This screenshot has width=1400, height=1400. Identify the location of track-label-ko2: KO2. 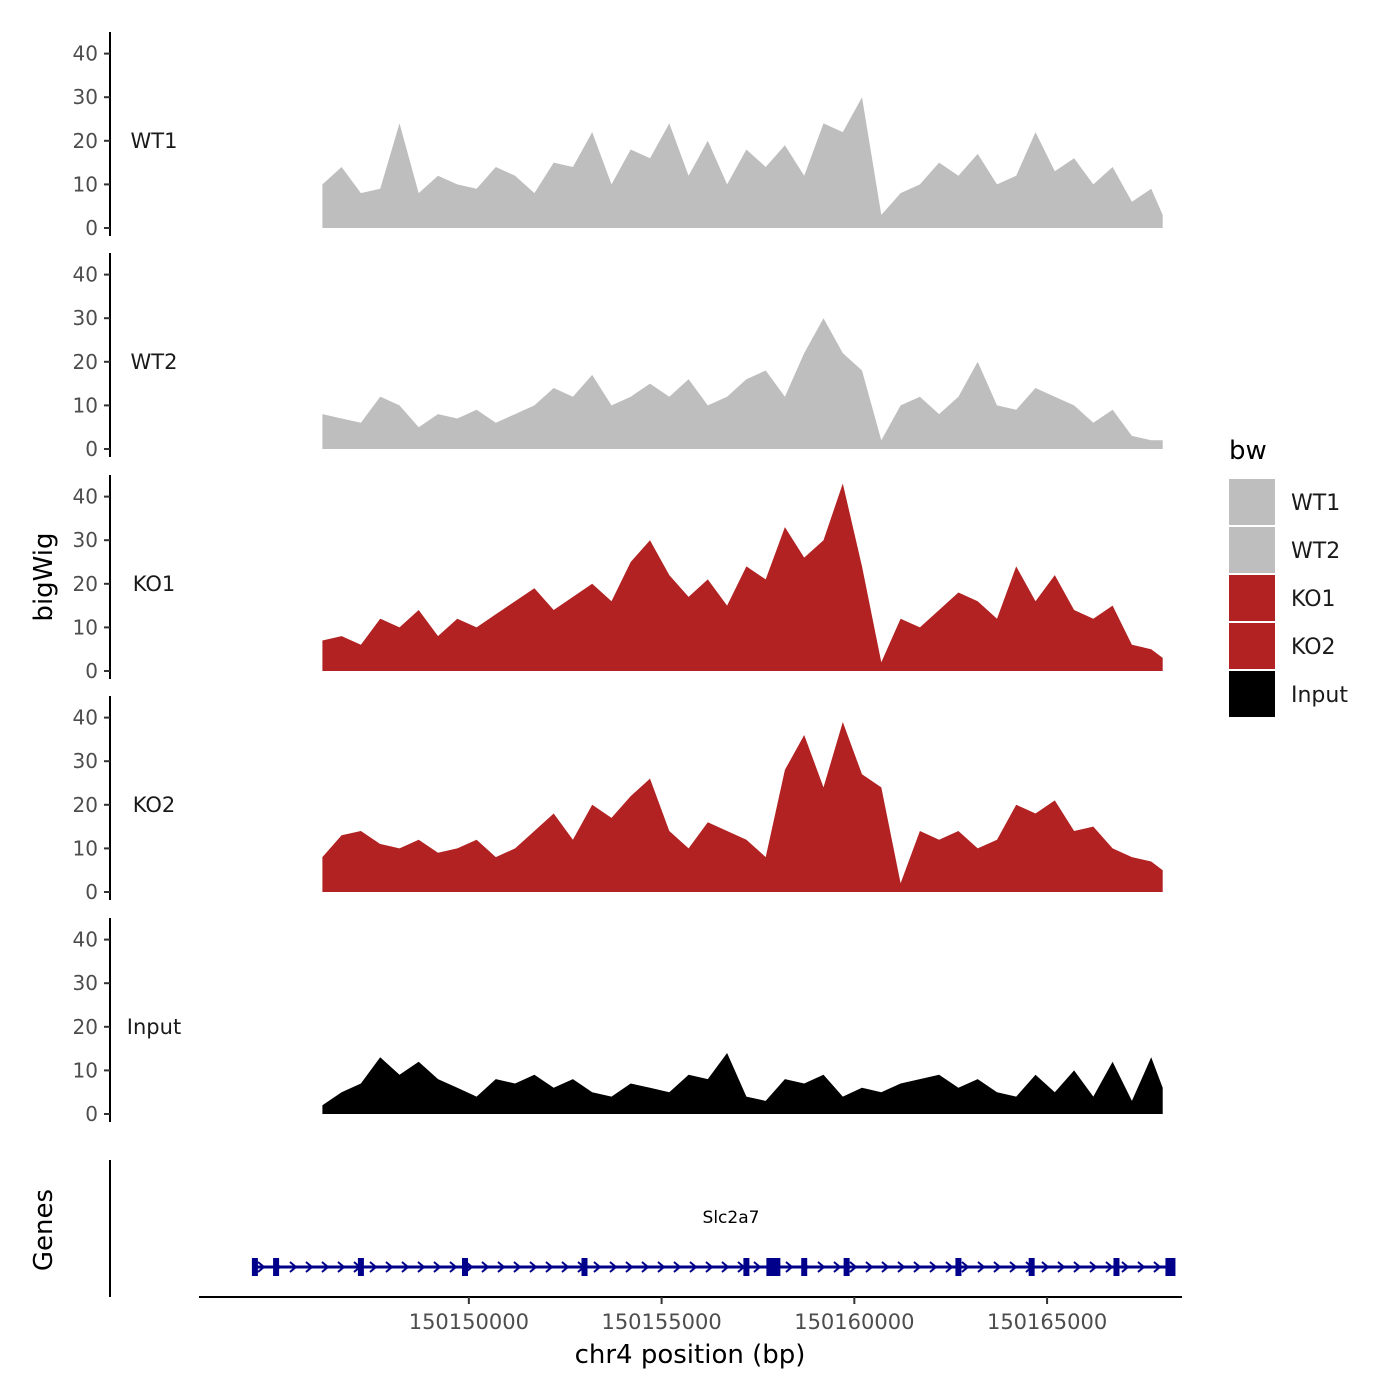
(154, 805).